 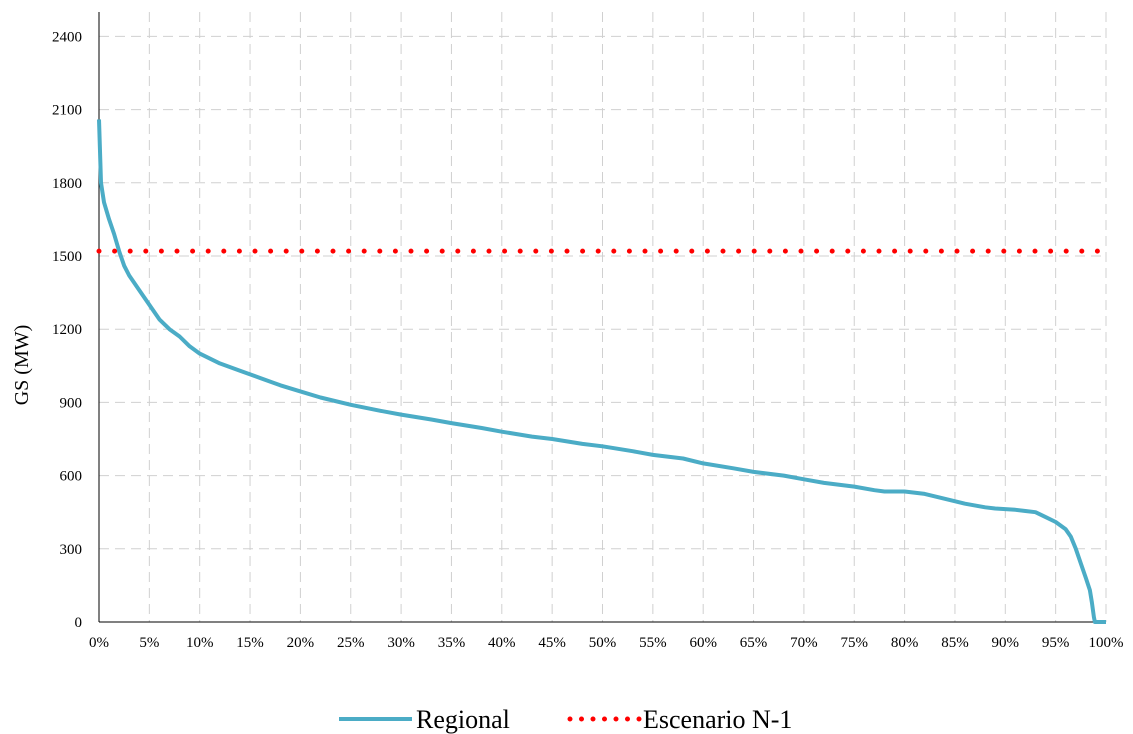 I want to click on y-tick-label: 2100, so click(x=67, y=111).